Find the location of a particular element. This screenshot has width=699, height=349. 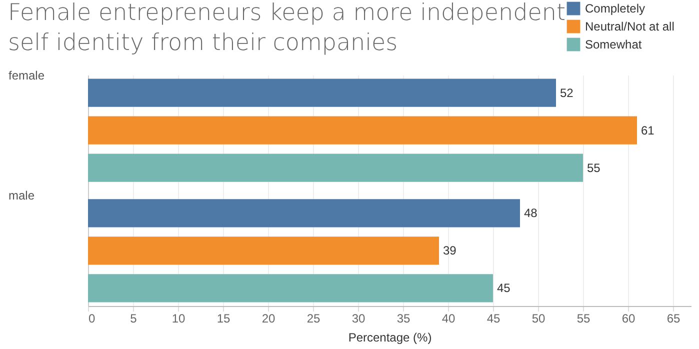

data-label: 39 is located at coordinates (450, 251).